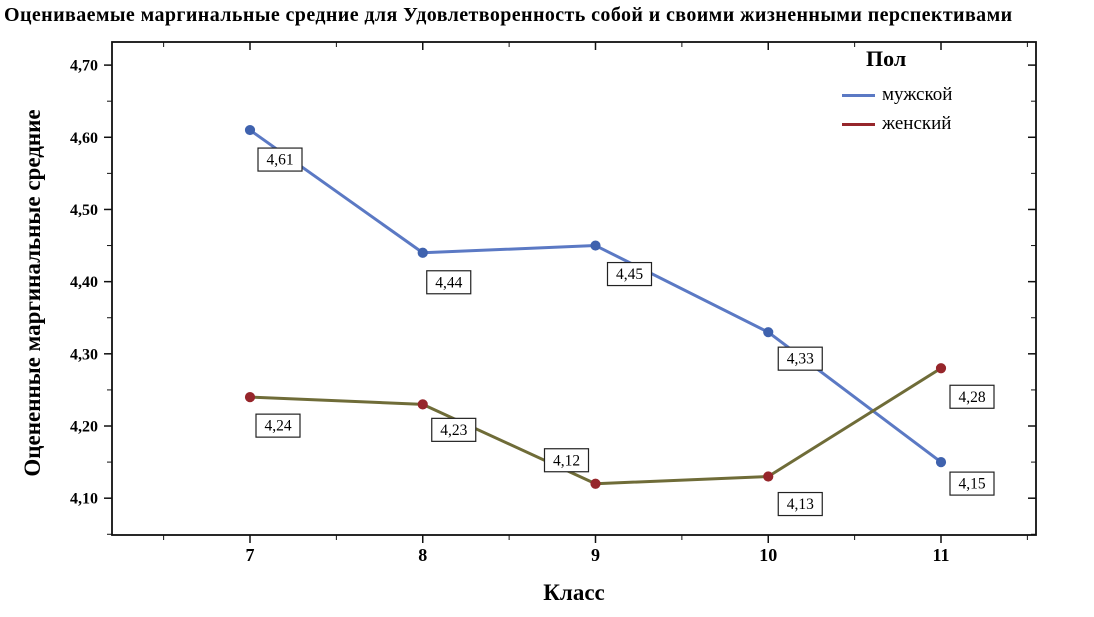  Describe the element at coordinates (84, 354) in the screenshot. I see `svg-text: 4,30` at that location.